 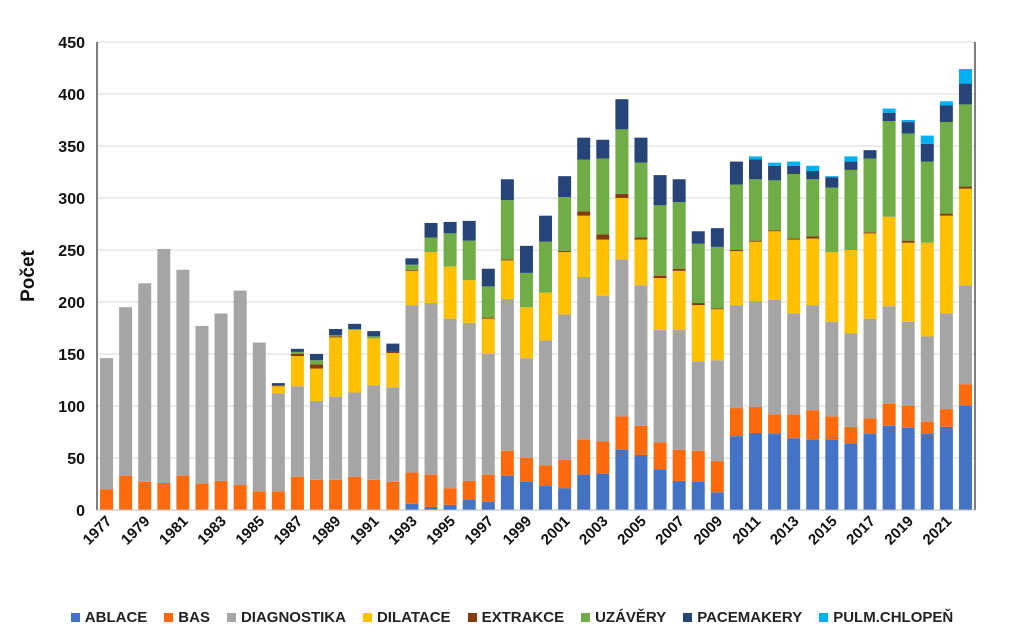 I want to click on bar-segment-pacemakery-1998, so click(x=507, y=190).